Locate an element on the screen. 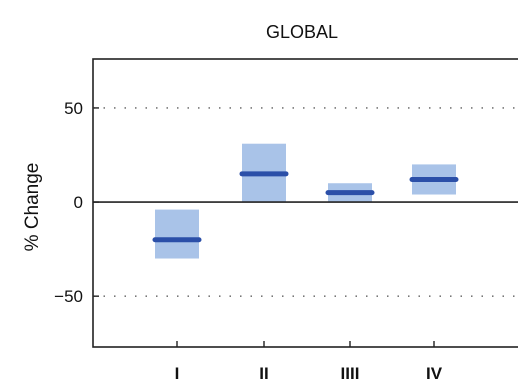 This screenshot has height=387, width=518. x-tick-label-3: IIII is located at coordinates (350, 373).